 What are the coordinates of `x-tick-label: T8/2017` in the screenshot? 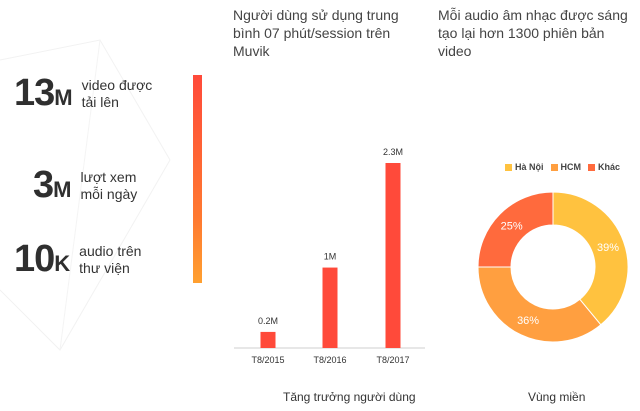 It's located at (392, 360).